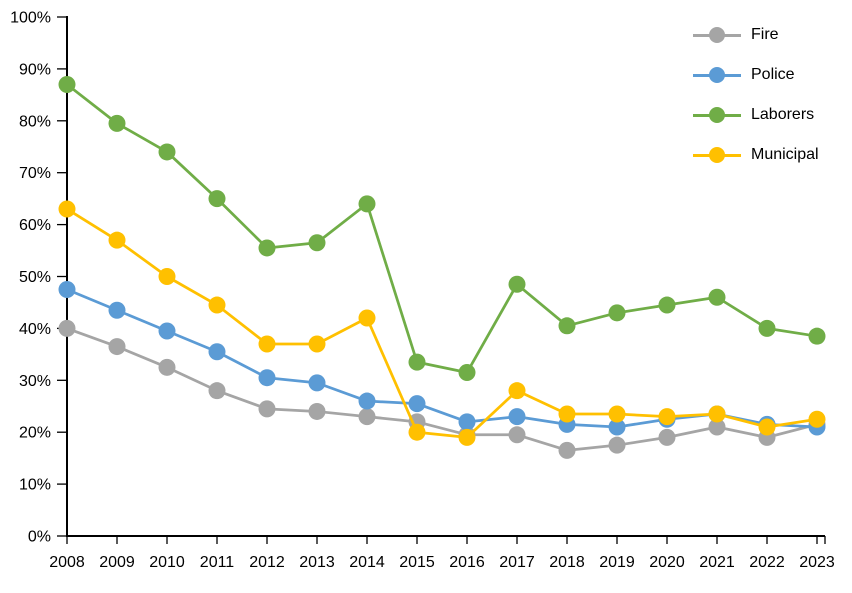  I want to click on data-point-police-2019, so click(617, 427).